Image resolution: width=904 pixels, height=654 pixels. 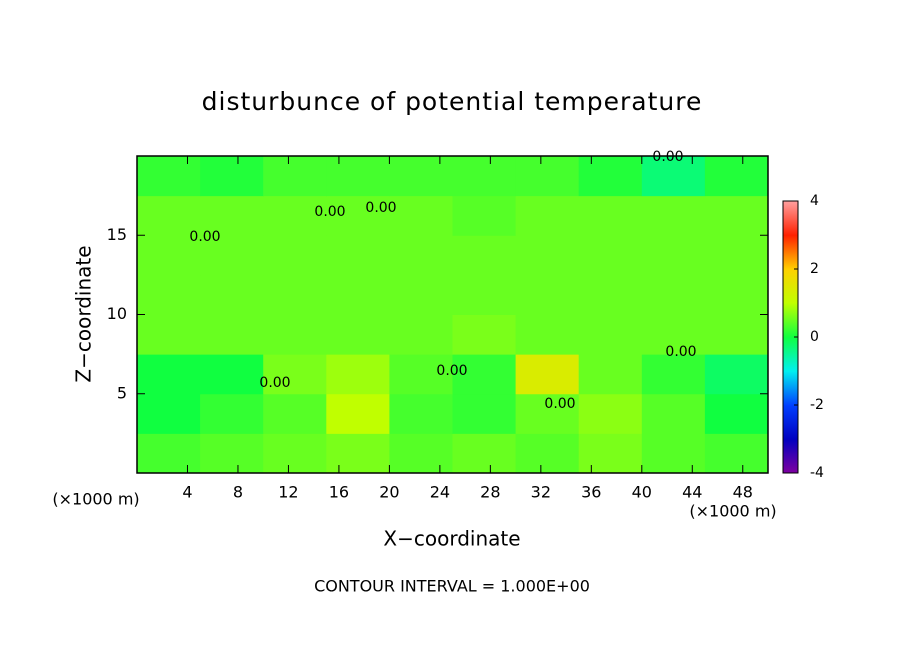 What do you see at coordinates (817, 405) in the screenshot?
I see `colorbar-tick-label: -2` at bounding box center [817, 405].